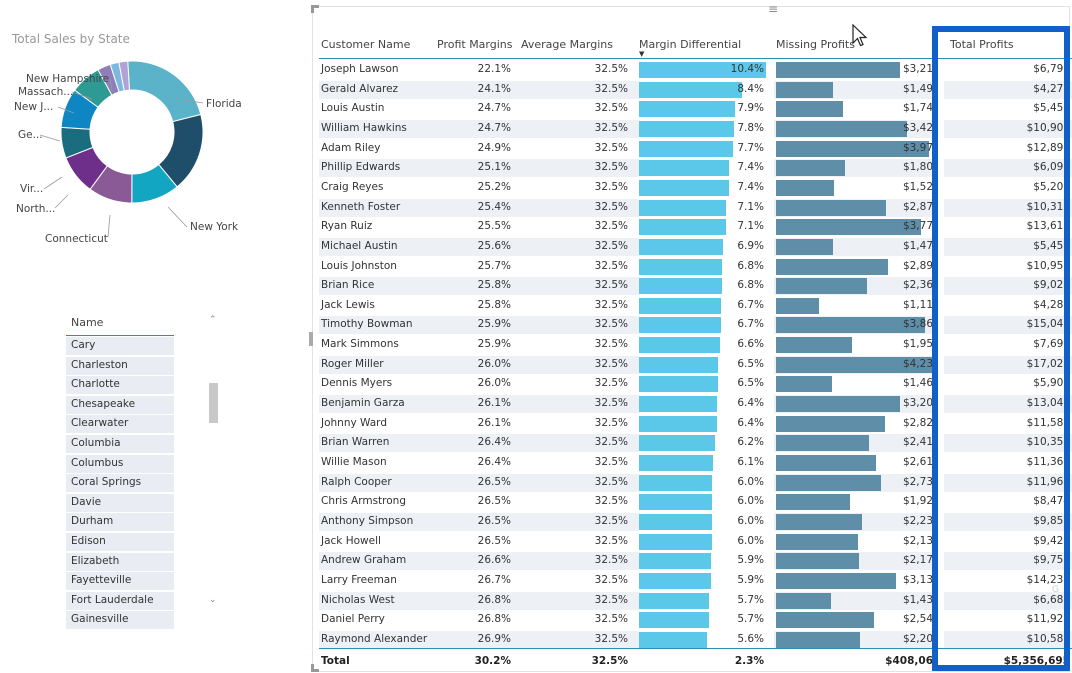  I want to click on cell-total-profits: $9,858, so click(1051, 520).